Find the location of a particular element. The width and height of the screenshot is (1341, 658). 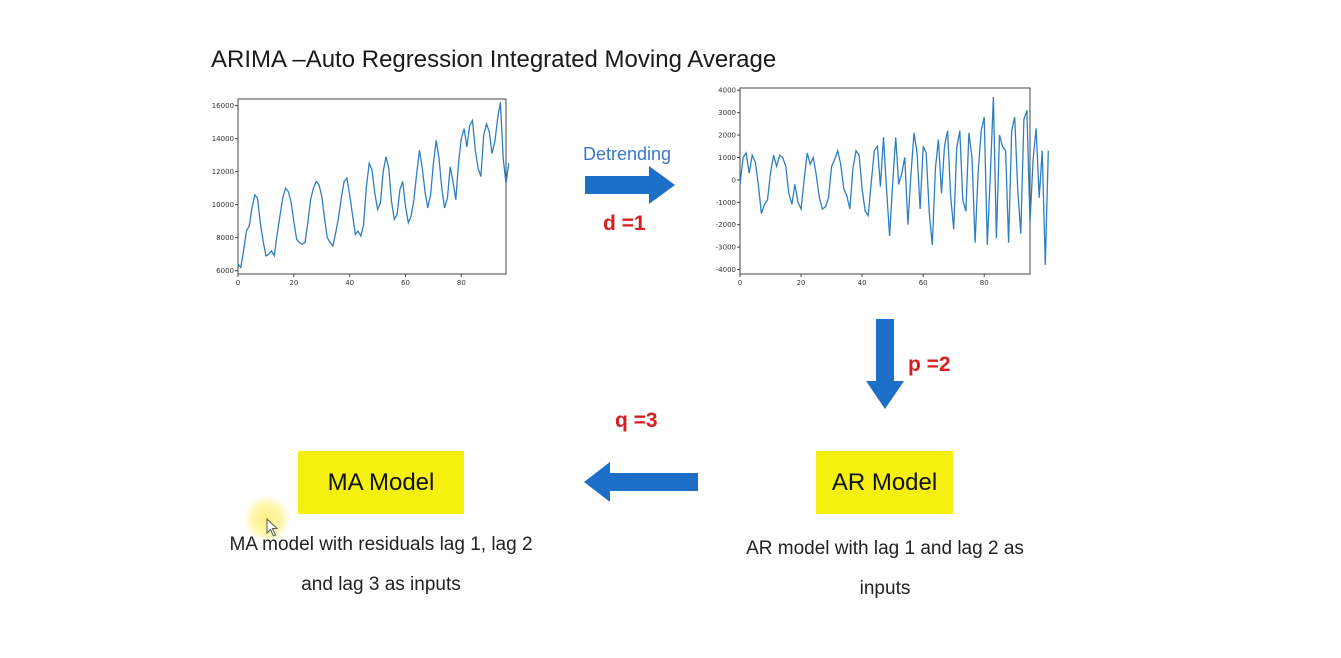

right-arrow-icon is located at coordinates (630, 185).